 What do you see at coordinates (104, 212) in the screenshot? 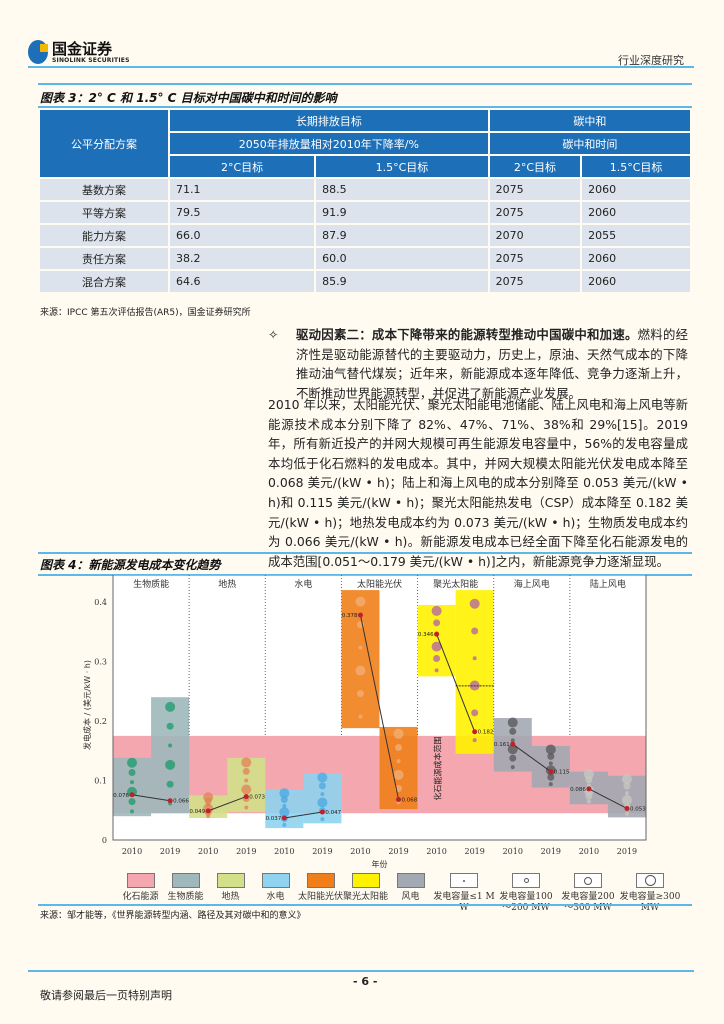
I see `scheme-name: 平等方案` at bounding box center [104, 212].